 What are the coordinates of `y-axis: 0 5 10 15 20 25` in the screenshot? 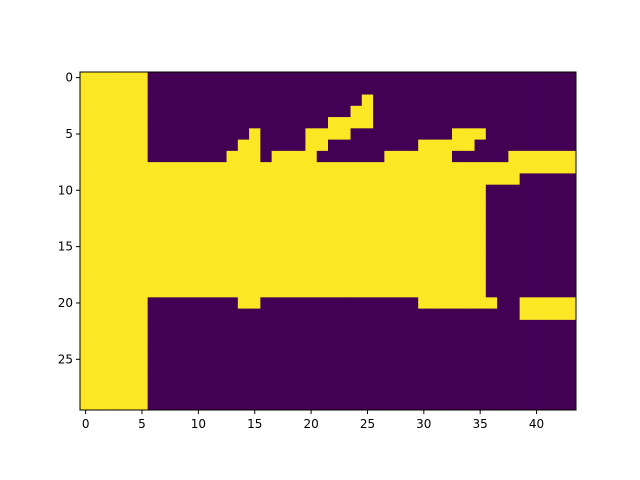 It's located at (69, 218).